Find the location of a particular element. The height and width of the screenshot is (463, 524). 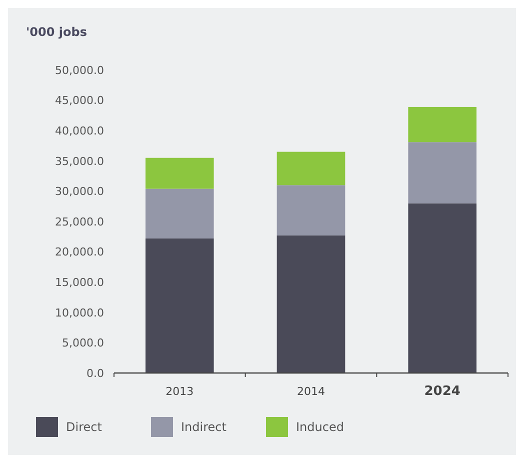

y-tick-label: 25,000.0 is located at coordinates (79, 221).